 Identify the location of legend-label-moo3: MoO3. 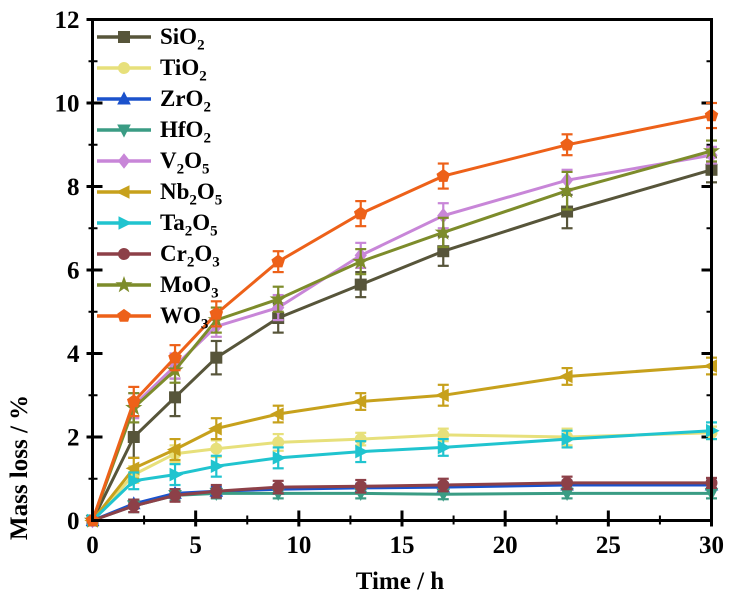
(189, 286).